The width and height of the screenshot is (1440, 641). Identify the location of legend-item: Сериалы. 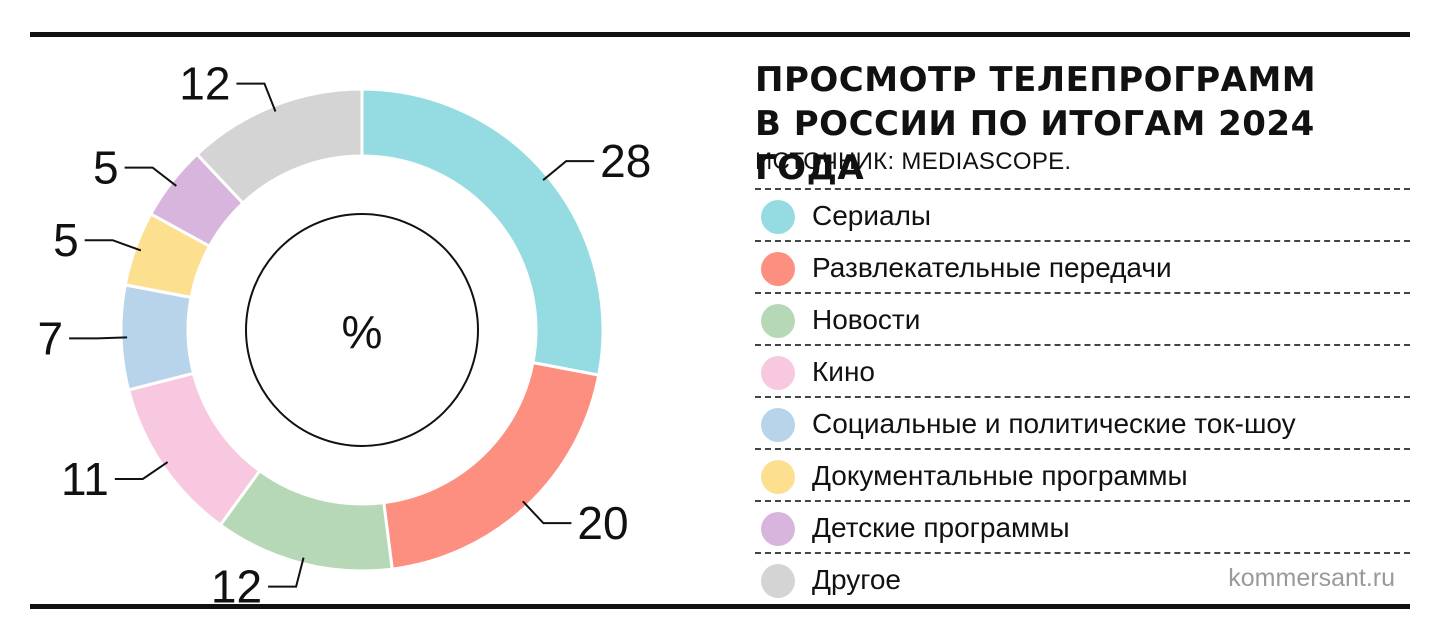
(1082, 214).